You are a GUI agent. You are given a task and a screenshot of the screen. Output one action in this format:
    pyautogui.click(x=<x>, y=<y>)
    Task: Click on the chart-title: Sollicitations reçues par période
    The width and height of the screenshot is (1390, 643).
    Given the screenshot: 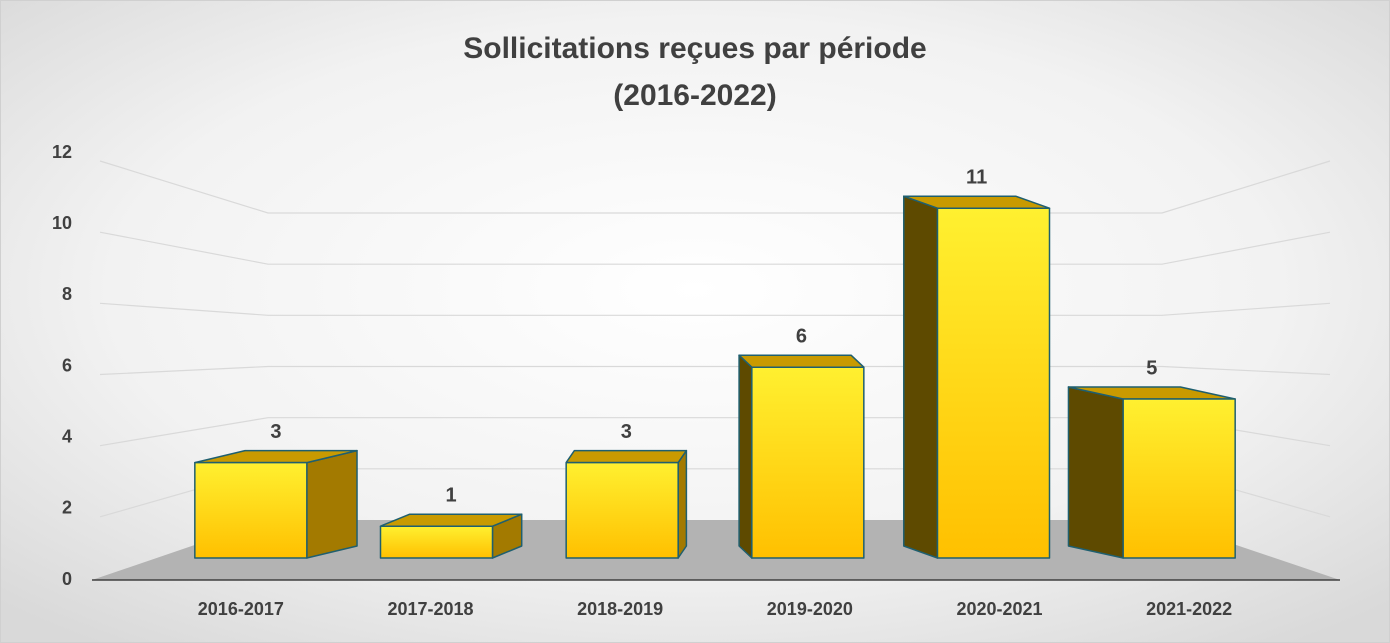 What is the action you would take?
    pyautogui.click(x=694, y=48)
    